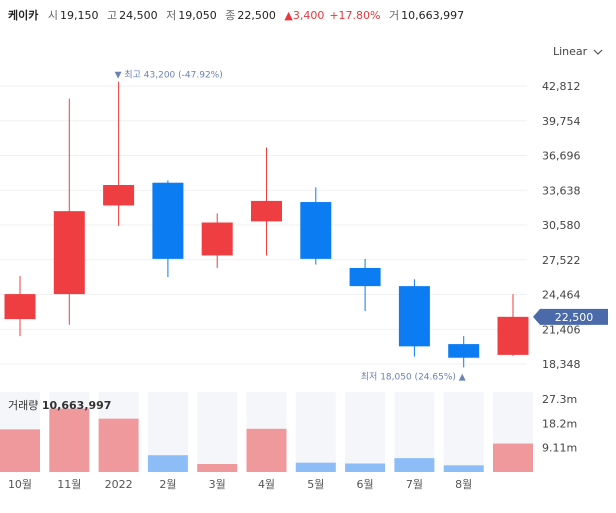 Image resolution: width=616 pixels, height=513 pixels. Describe the element at coordinates (355, 15) in the screenshot. I see `change-percent: +17.80%` at that location.